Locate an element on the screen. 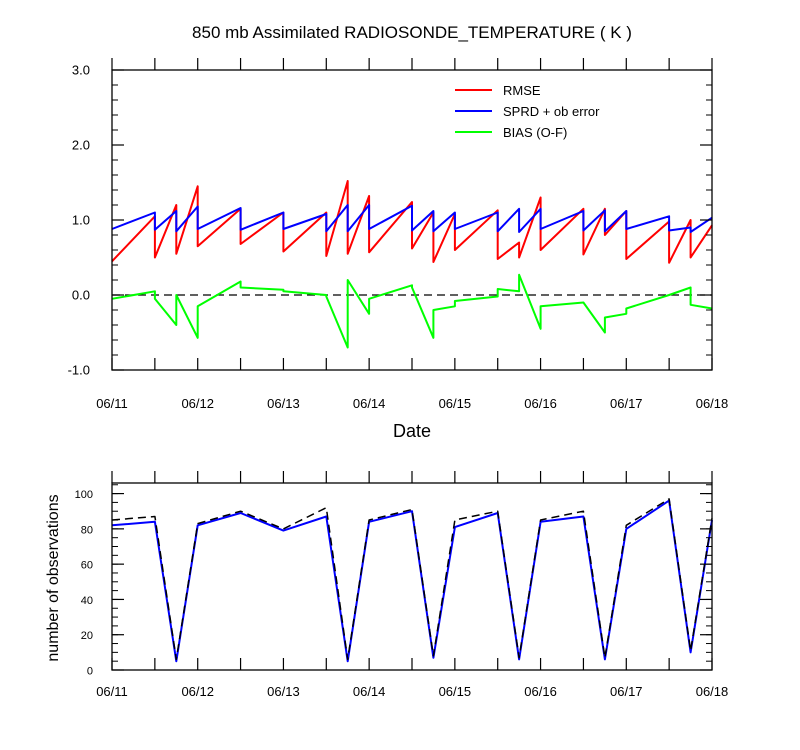 This screenshot has width=800, height=750. y-tick-label: 2.0 is located at coordinates (81, 145).